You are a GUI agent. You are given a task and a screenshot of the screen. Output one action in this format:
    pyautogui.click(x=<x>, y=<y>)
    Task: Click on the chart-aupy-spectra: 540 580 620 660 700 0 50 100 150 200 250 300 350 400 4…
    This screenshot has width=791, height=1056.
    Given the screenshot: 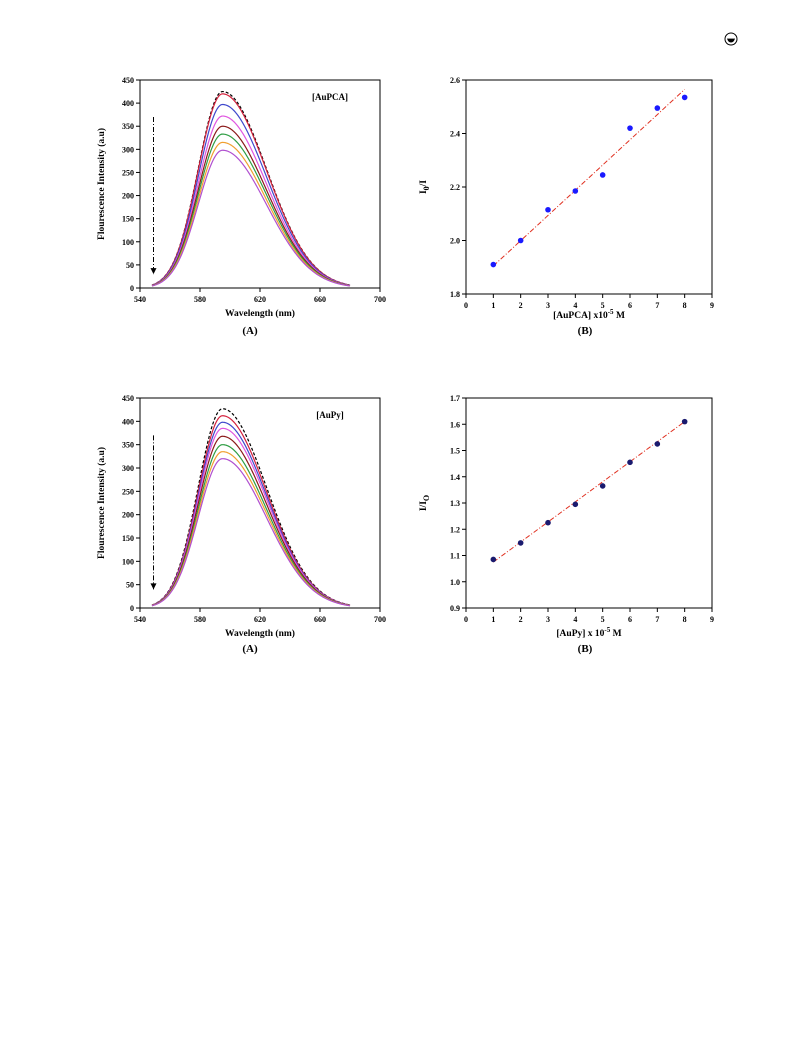 What is the action you would take?
    pyautogui.click(x=241, y=524)
    